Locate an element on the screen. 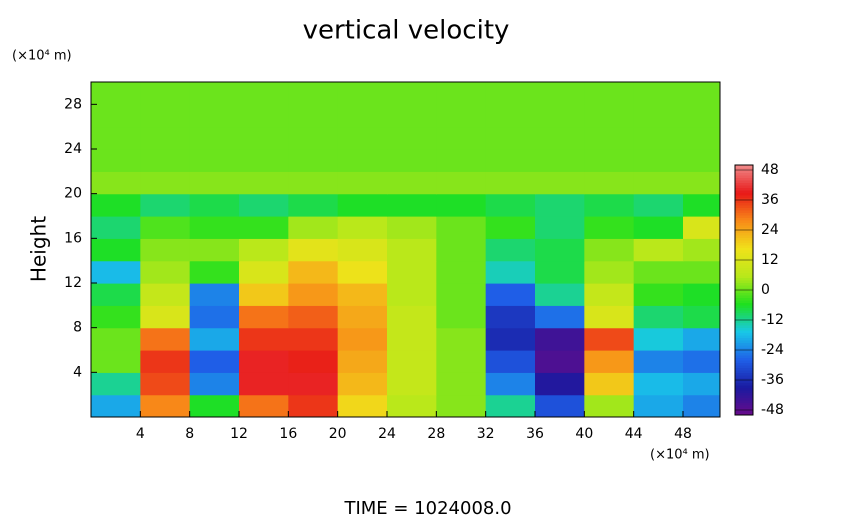  y-unit: (×10⁴ m) is located at coordinates (42, 56).